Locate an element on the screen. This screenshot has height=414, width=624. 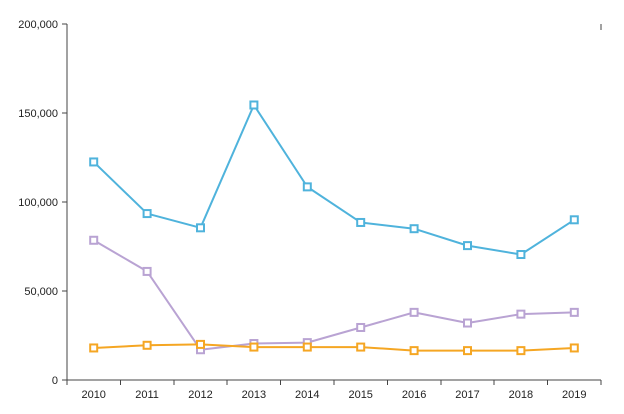
y-tick-label: 0 is located at coordinates (55, 381).